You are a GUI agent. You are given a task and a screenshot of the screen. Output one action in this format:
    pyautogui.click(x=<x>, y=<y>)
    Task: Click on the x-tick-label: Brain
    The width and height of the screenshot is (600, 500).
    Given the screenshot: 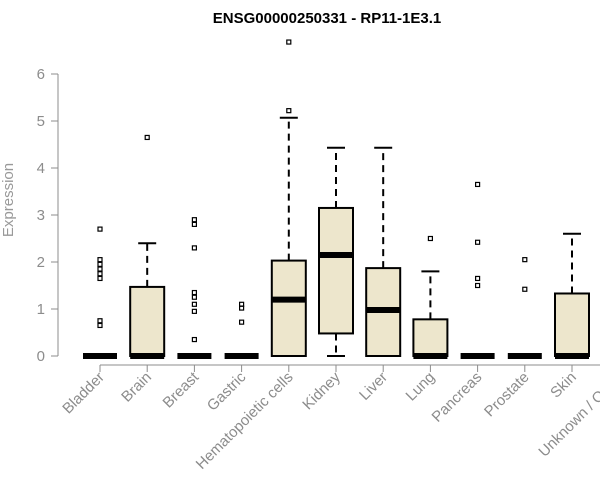 What is the action you would take?
    pyautogui.click(x=136, y=387)
    